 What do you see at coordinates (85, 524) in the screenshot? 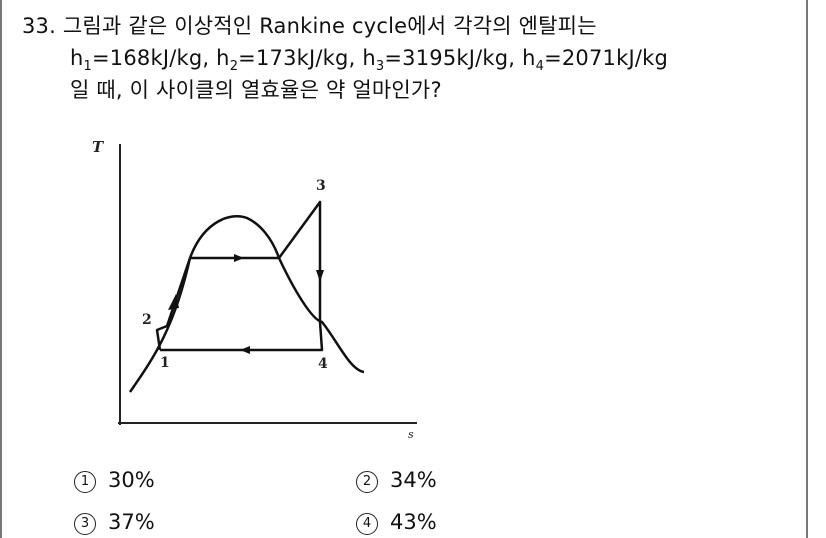
I see `choice-3-marker: 3` at bounding box center [85, 524].